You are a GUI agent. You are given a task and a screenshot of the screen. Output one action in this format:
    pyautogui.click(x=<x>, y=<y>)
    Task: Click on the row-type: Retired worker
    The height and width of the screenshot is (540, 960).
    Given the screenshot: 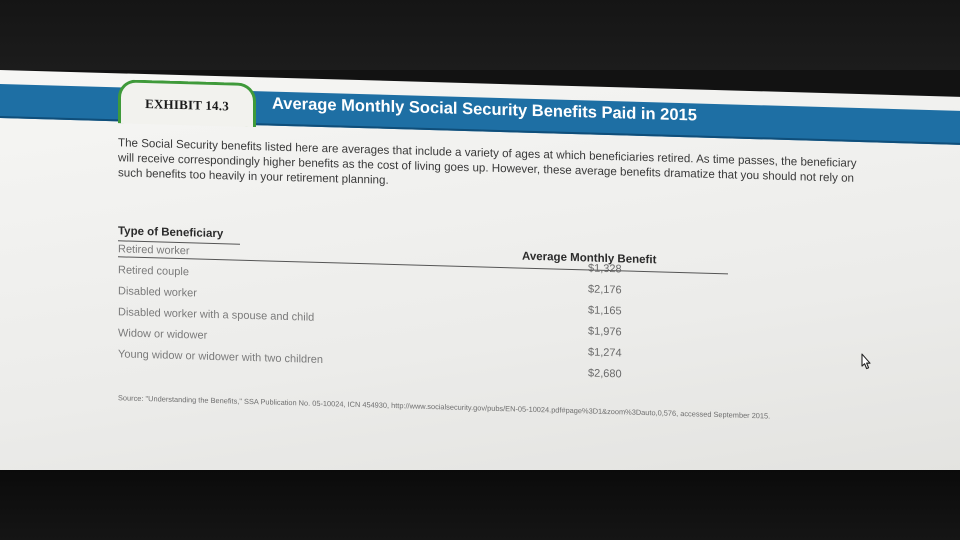 What is the action you would take?
    pyautogui.click(x=154, y=250)
    